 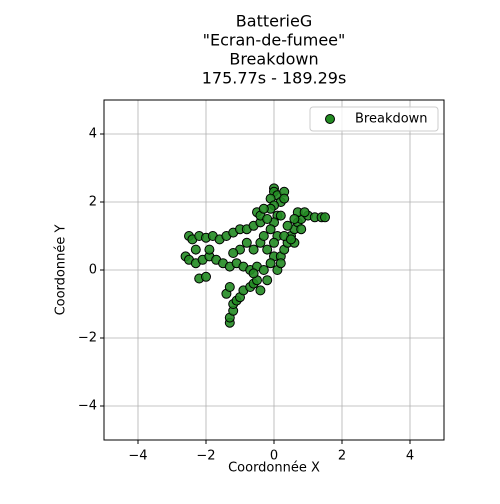 I want to click on chart-title: "Ecran-de-fumee", so click(x=274, y=40).